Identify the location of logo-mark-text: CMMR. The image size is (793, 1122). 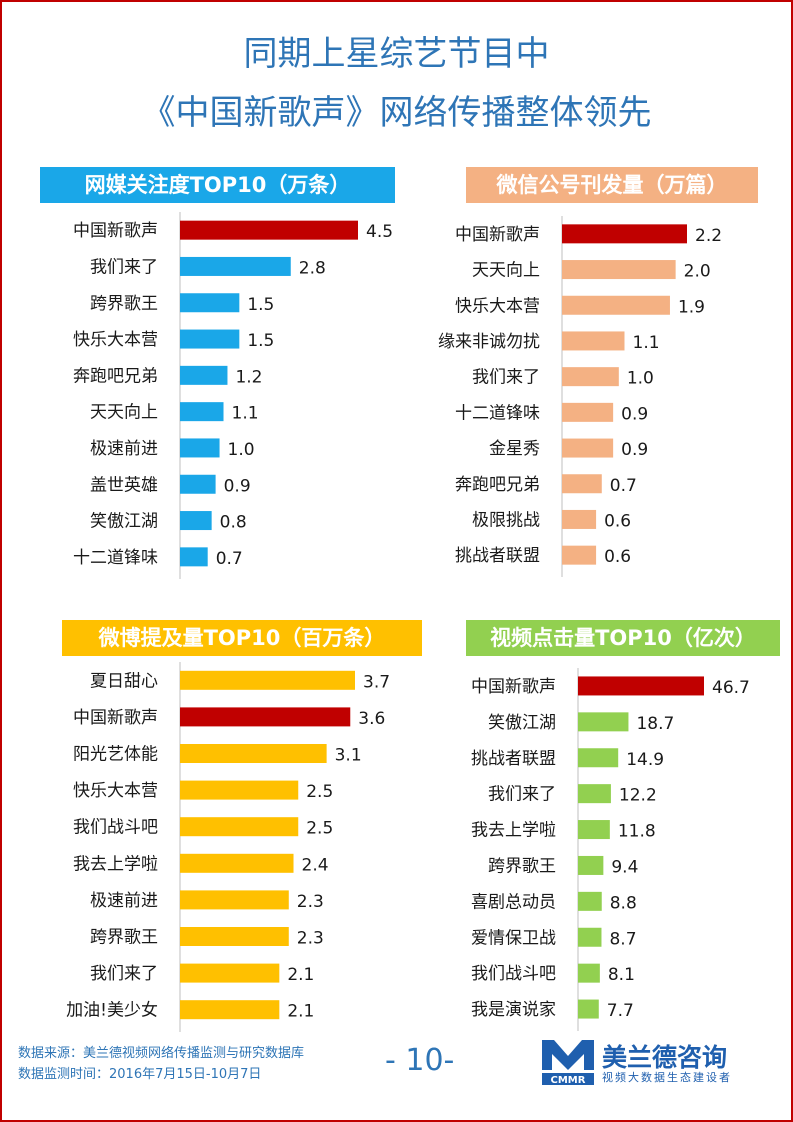
(568, 1080).